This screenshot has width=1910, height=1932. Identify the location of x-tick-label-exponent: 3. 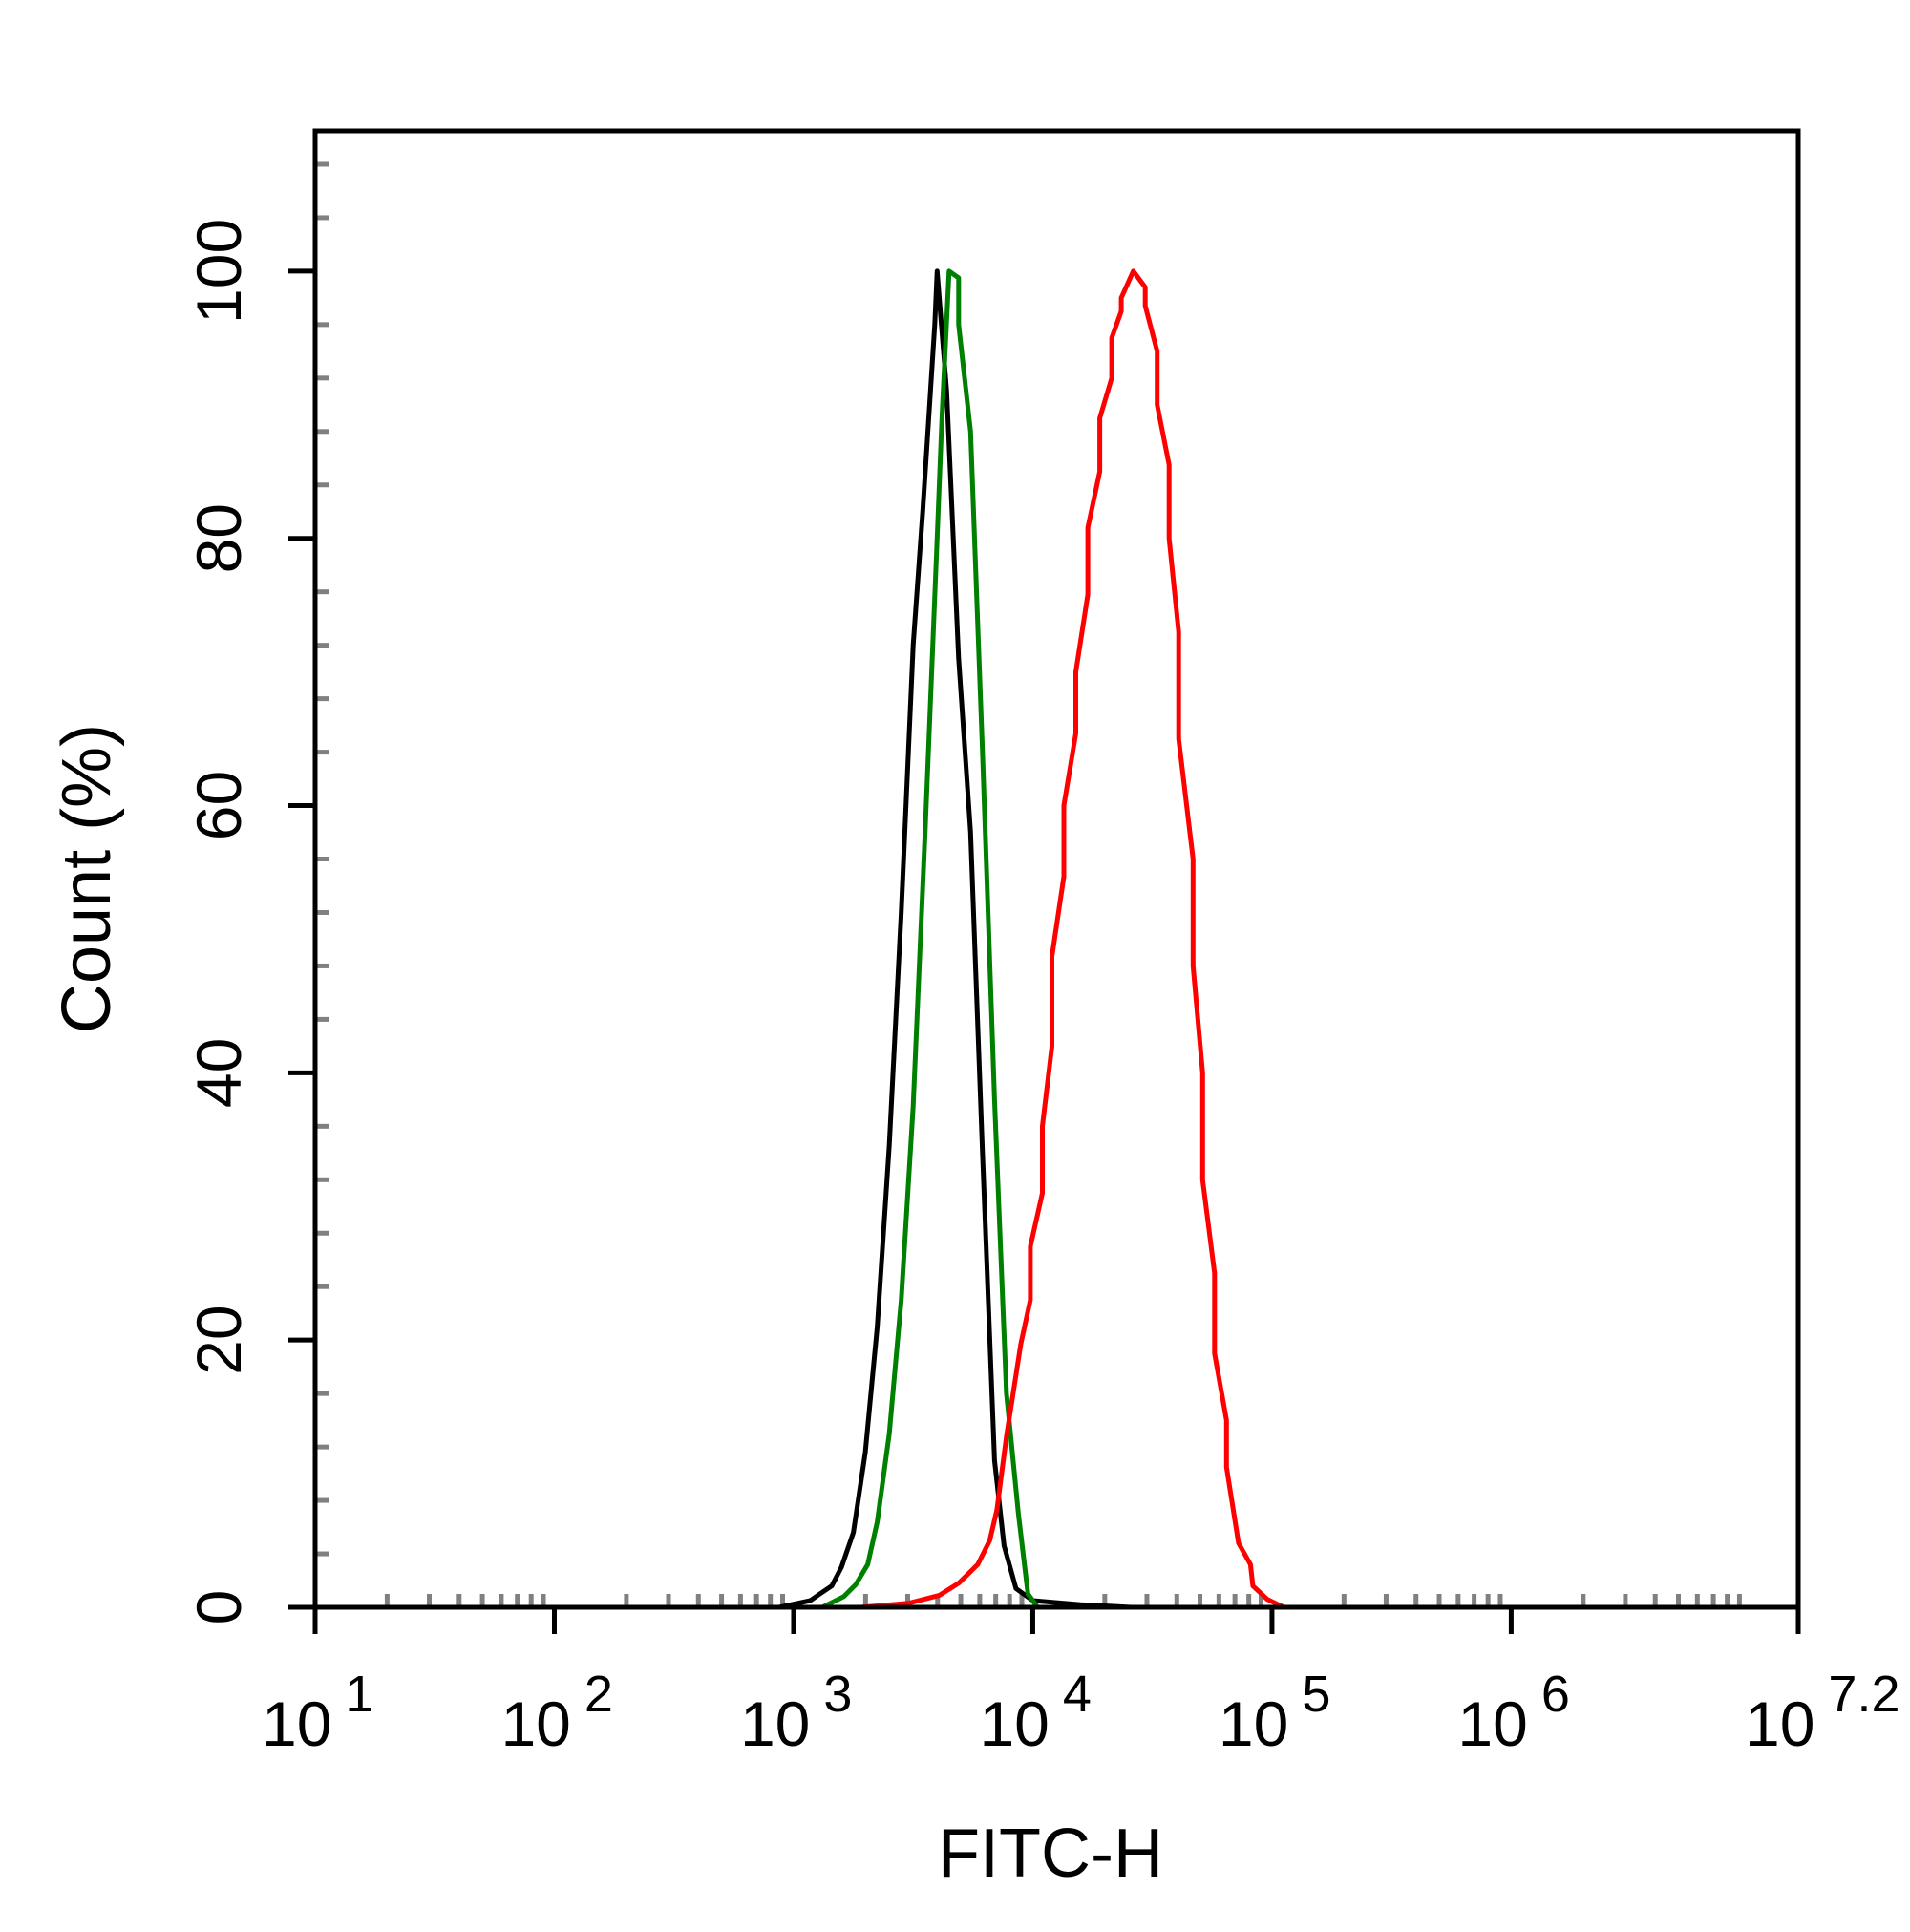
(837, 1694).